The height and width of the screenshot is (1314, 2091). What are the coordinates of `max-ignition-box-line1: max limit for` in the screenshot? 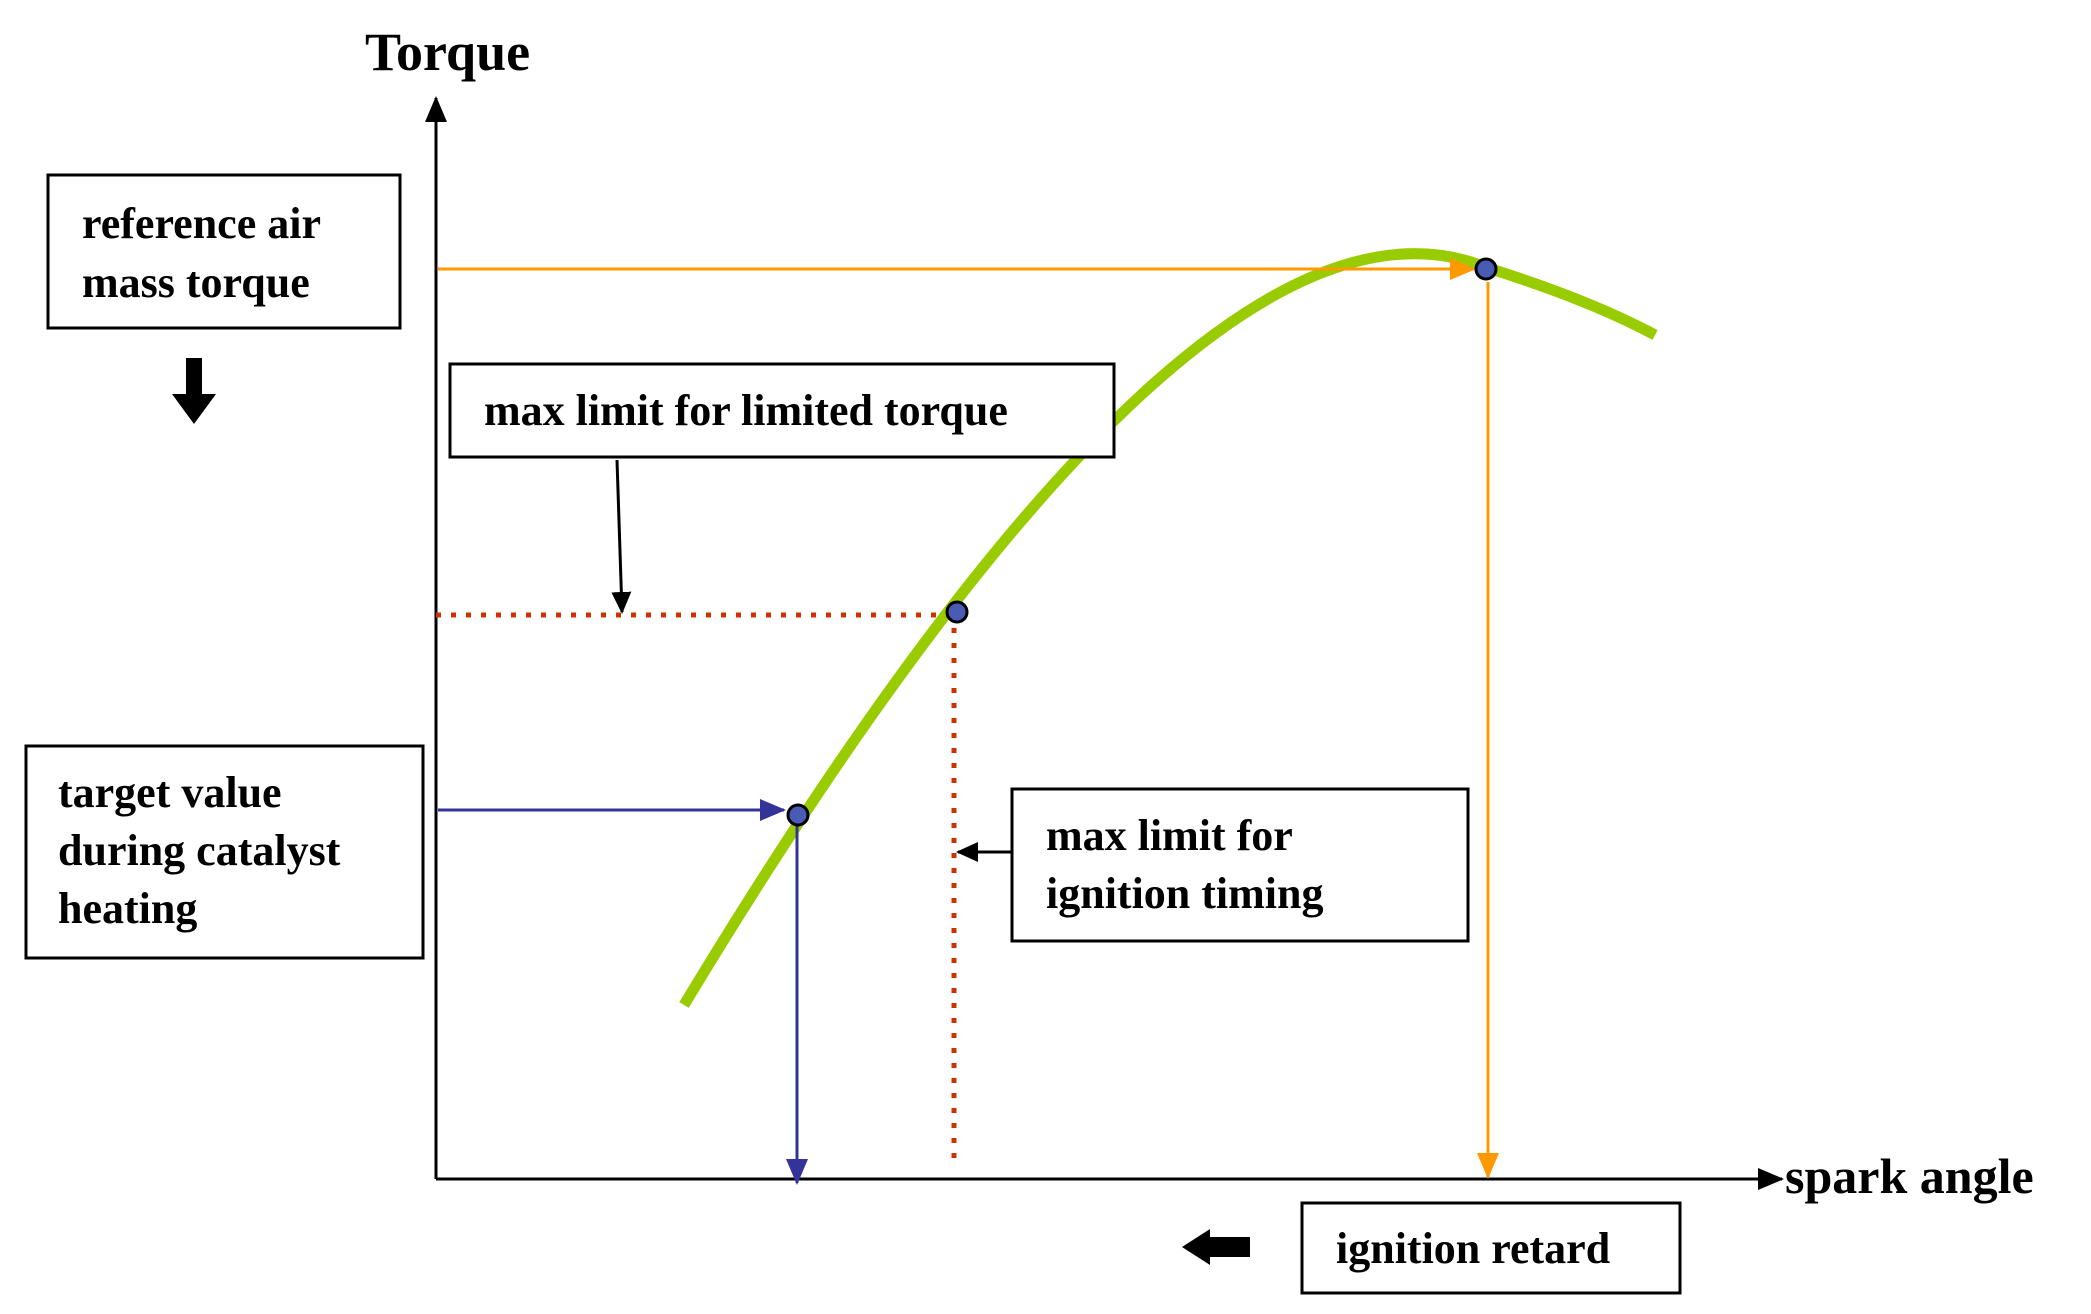 It's located at (1169, 835).